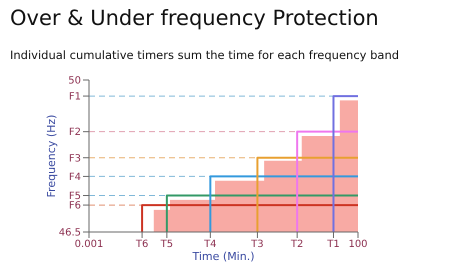 The image size is (474, 266). I want to click on y-tick-label: F2, so click(74, 132).